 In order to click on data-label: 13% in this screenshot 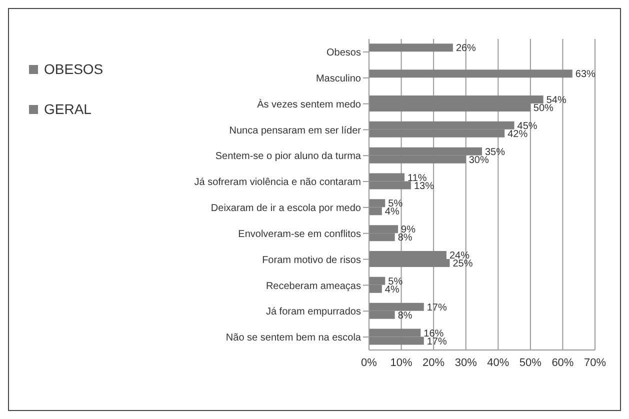, I will do `click(424, 186)`.